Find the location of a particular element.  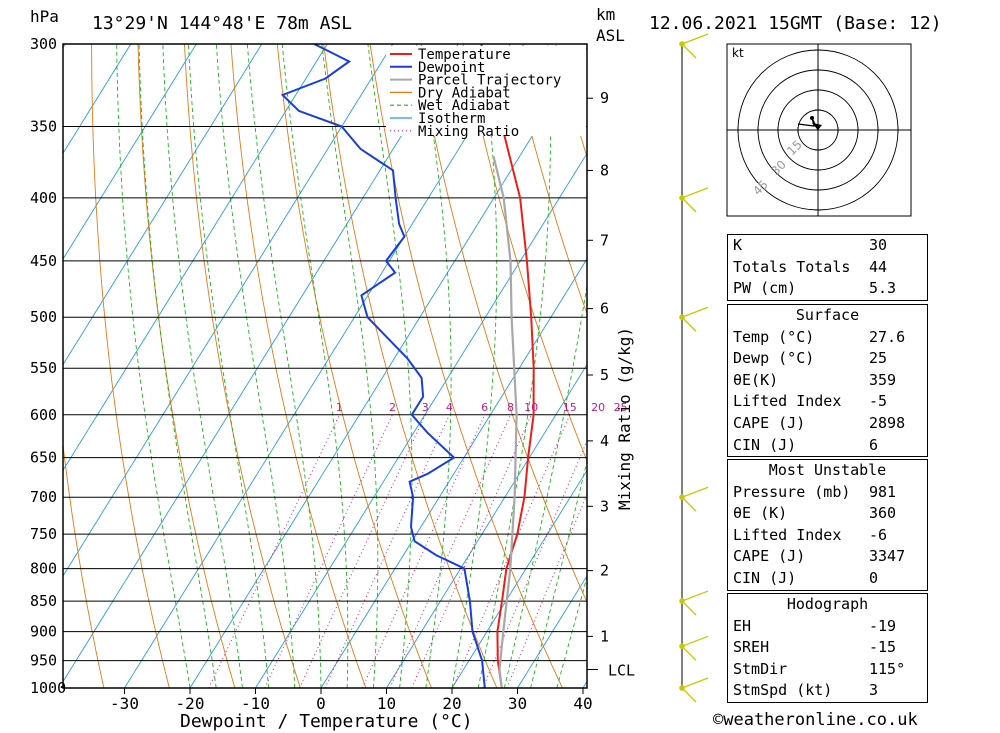

km-tick-label: 7 is located at coordinates (604, 240).